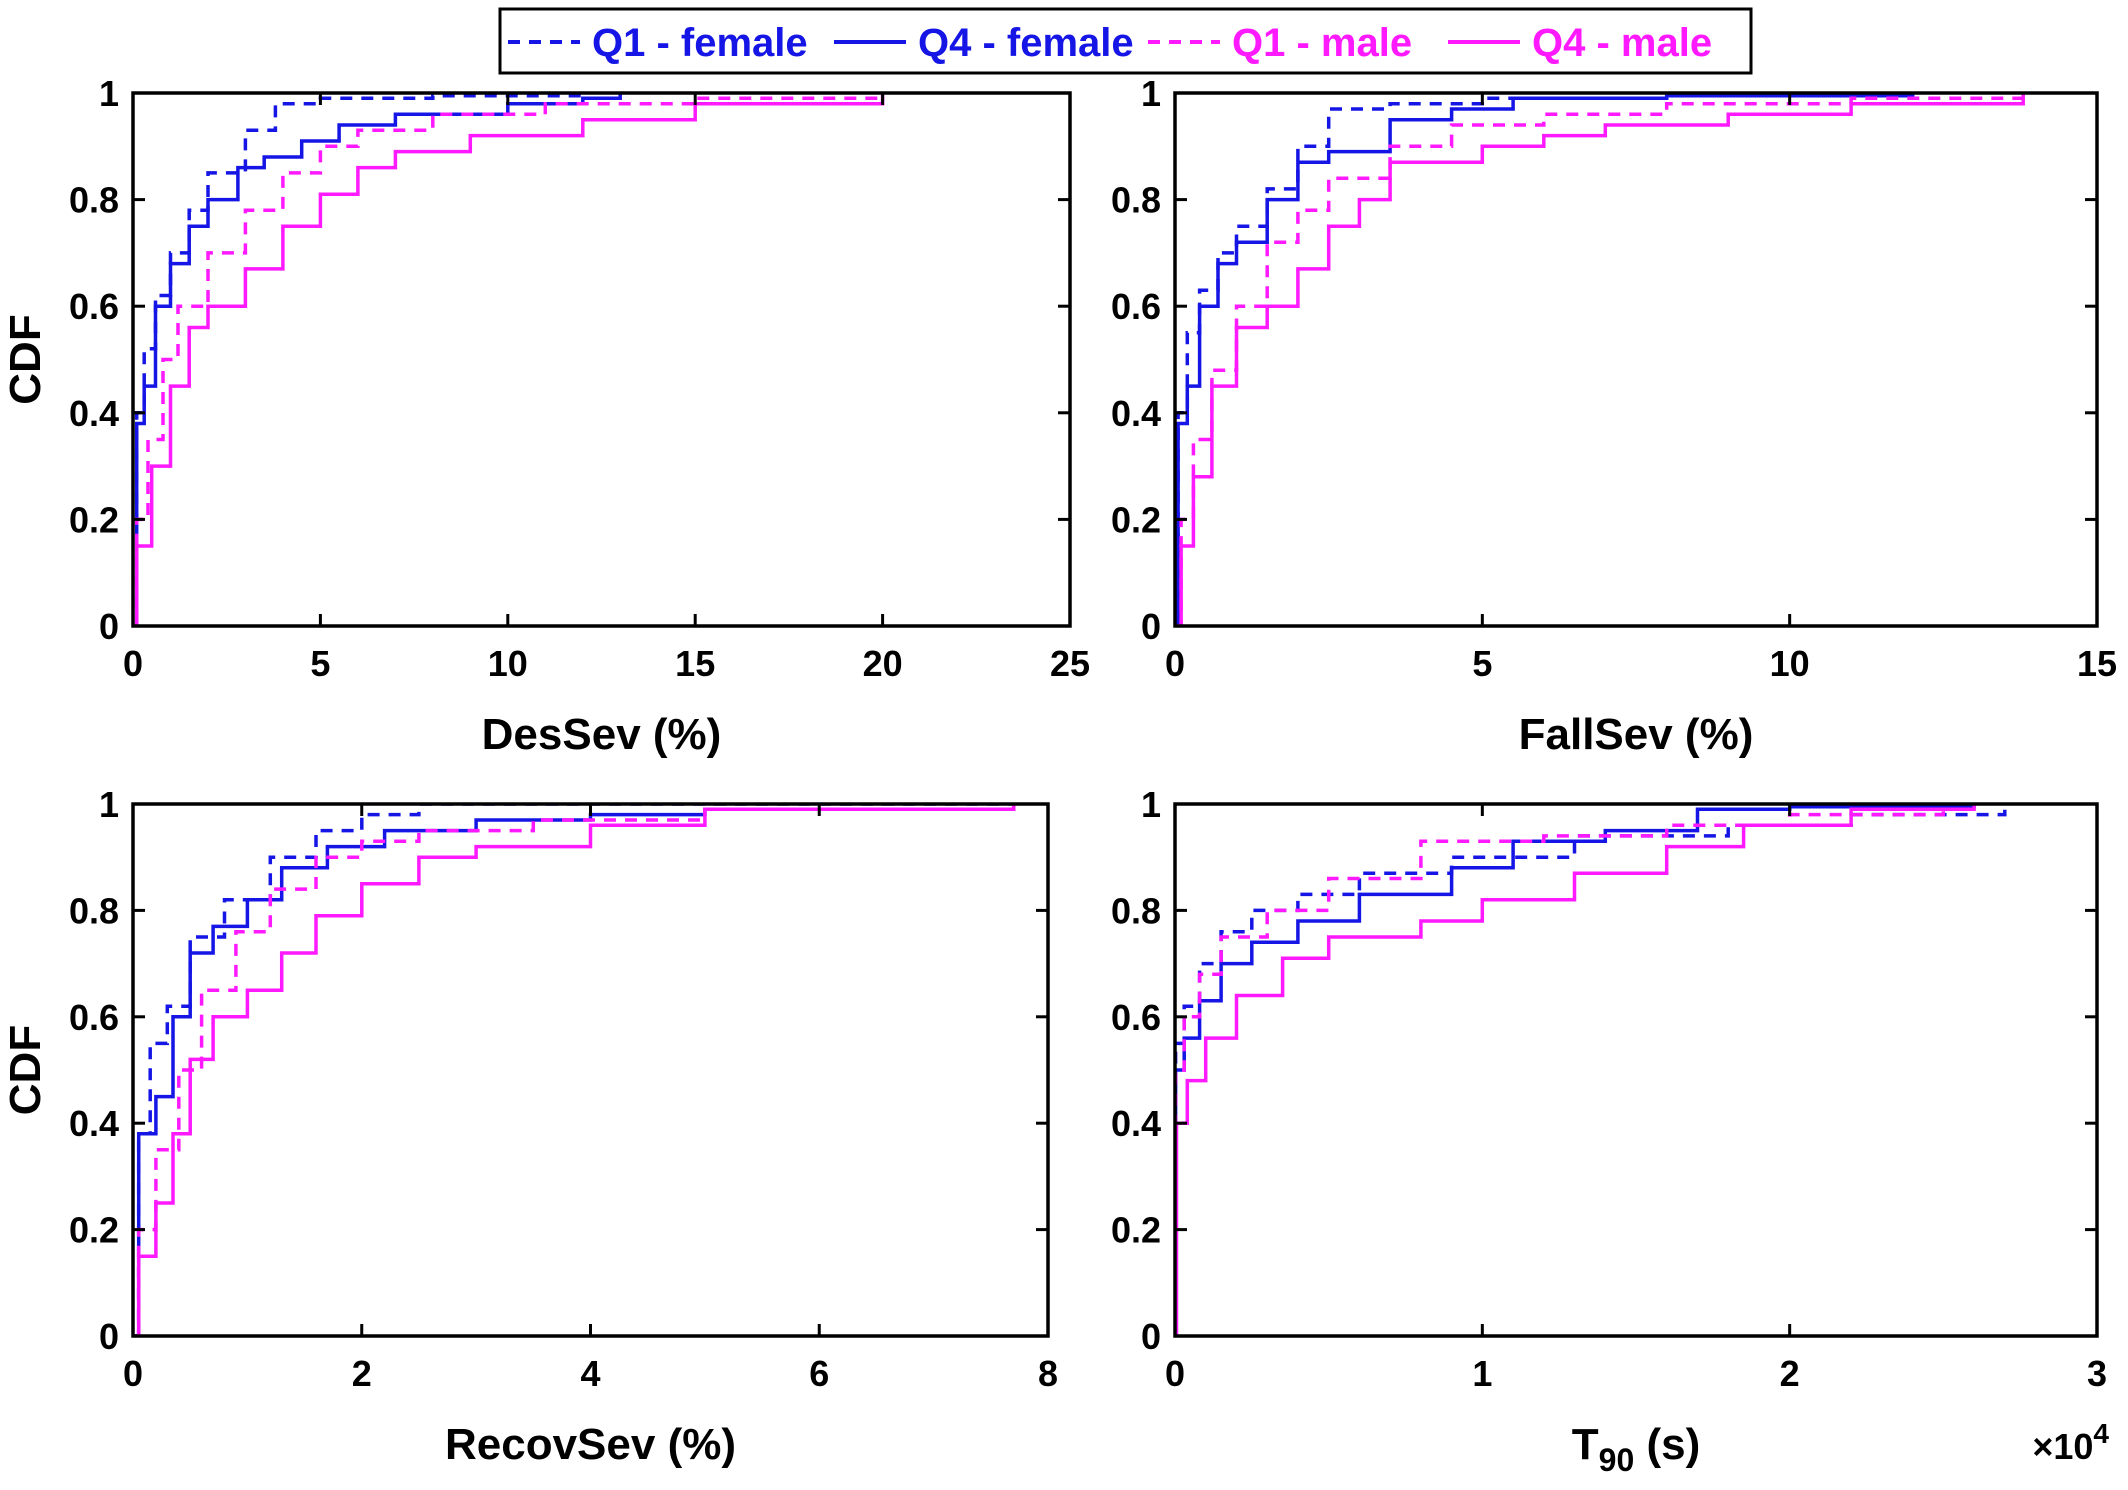 The width and height of the screenshot is (2128, 1490). I want to click on x-axis-label: FallSev (%), so click(1636, 734).